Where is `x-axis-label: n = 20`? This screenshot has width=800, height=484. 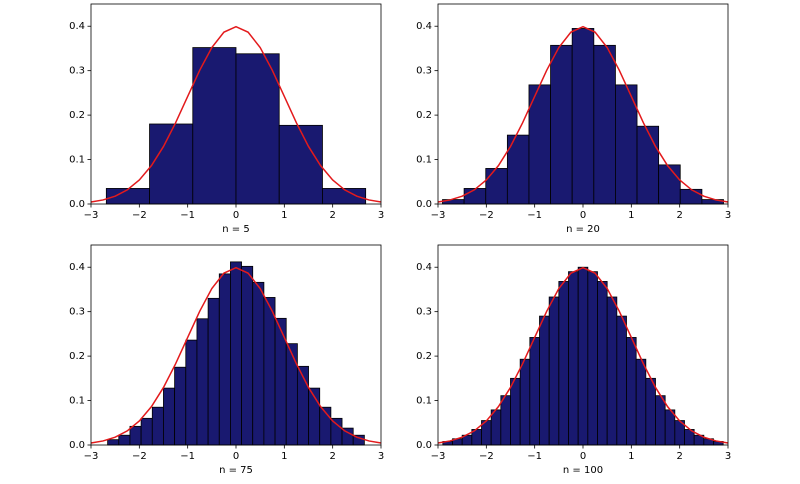
x-axis-label: n = 20 is located at coordinates (583, 229).